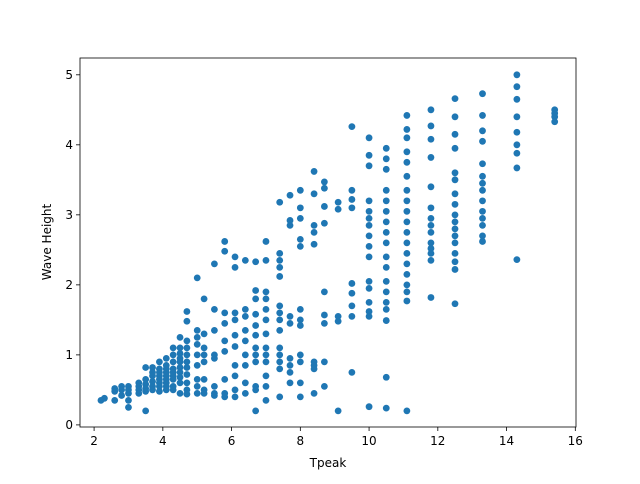 Image resolution: width=640 pixels, height=484 pixels. Describe the element at coordinates (69, 425) in the screenshot. I see `y-tick-label: 0` at that location.